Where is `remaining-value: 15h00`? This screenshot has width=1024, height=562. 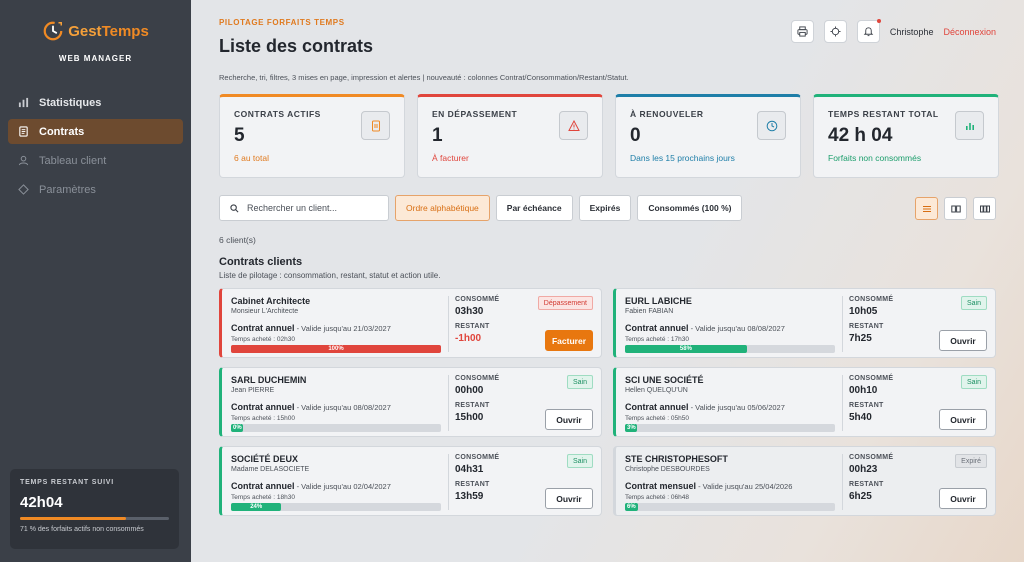 remaining-value: 15h00 is located at coordinates (469, 417).